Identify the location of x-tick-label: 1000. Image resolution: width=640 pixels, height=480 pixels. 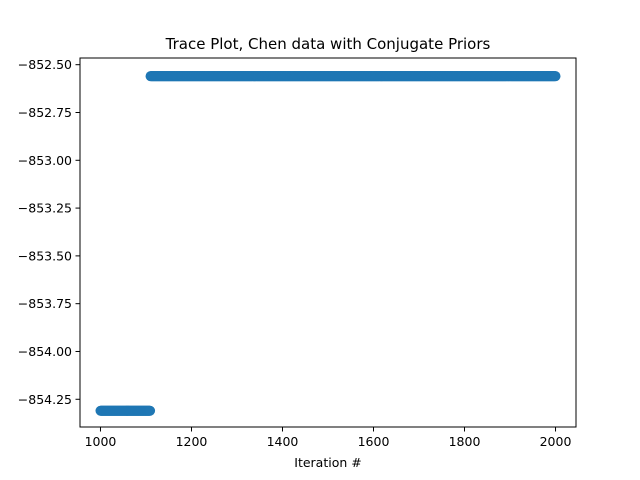
(101, 441).